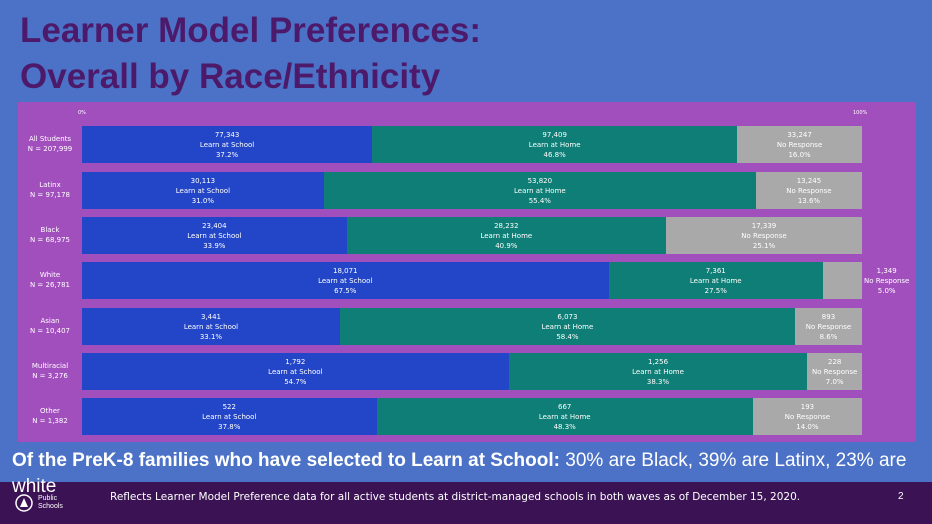 This screenshot has width=932, height=524. I want to click on data-label-percent: 40.9%, so click(506, 245).